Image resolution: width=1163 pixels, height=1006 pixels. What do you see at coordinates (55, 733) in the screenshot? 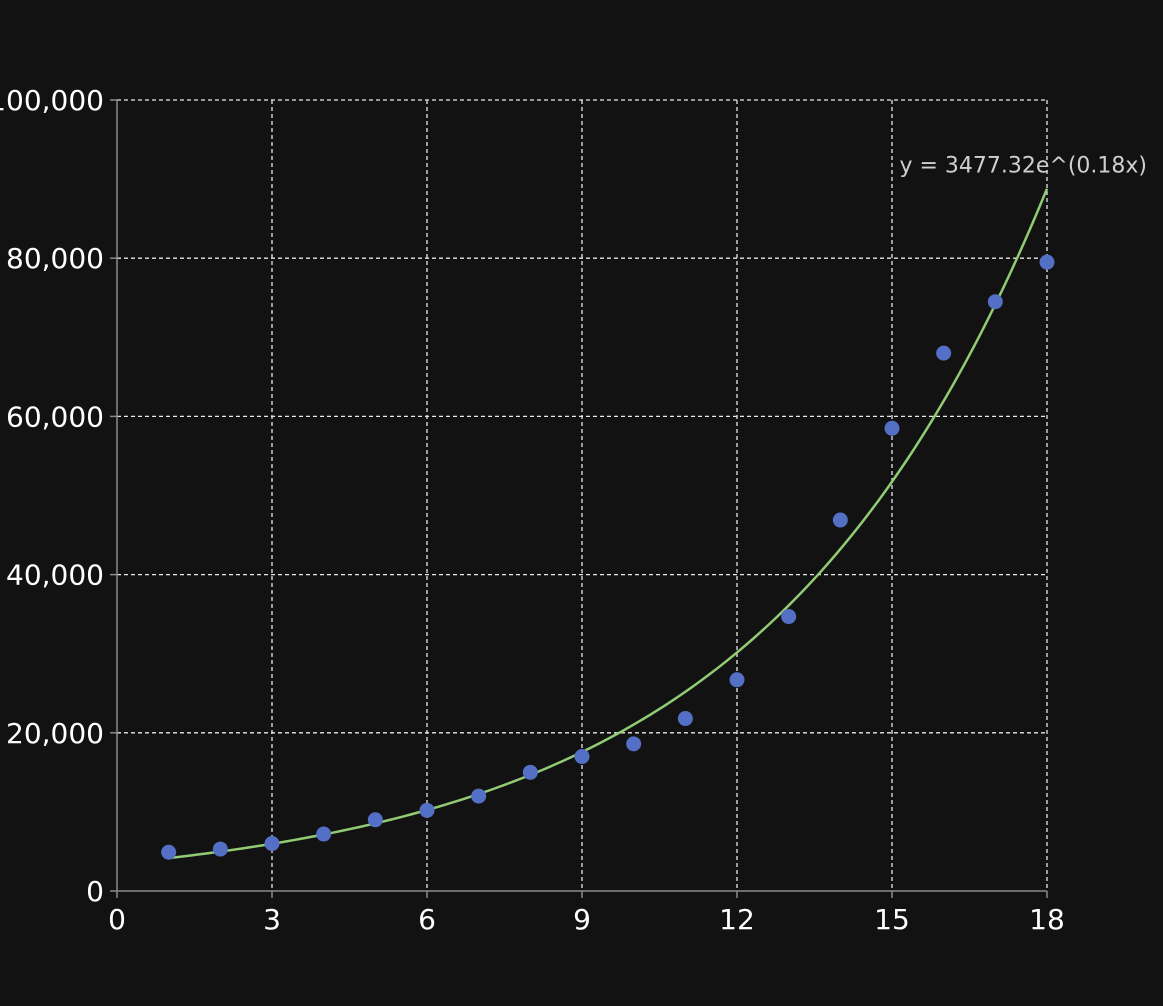
I see `y-tick-label: 20,000` at bounding box center [55, 733].